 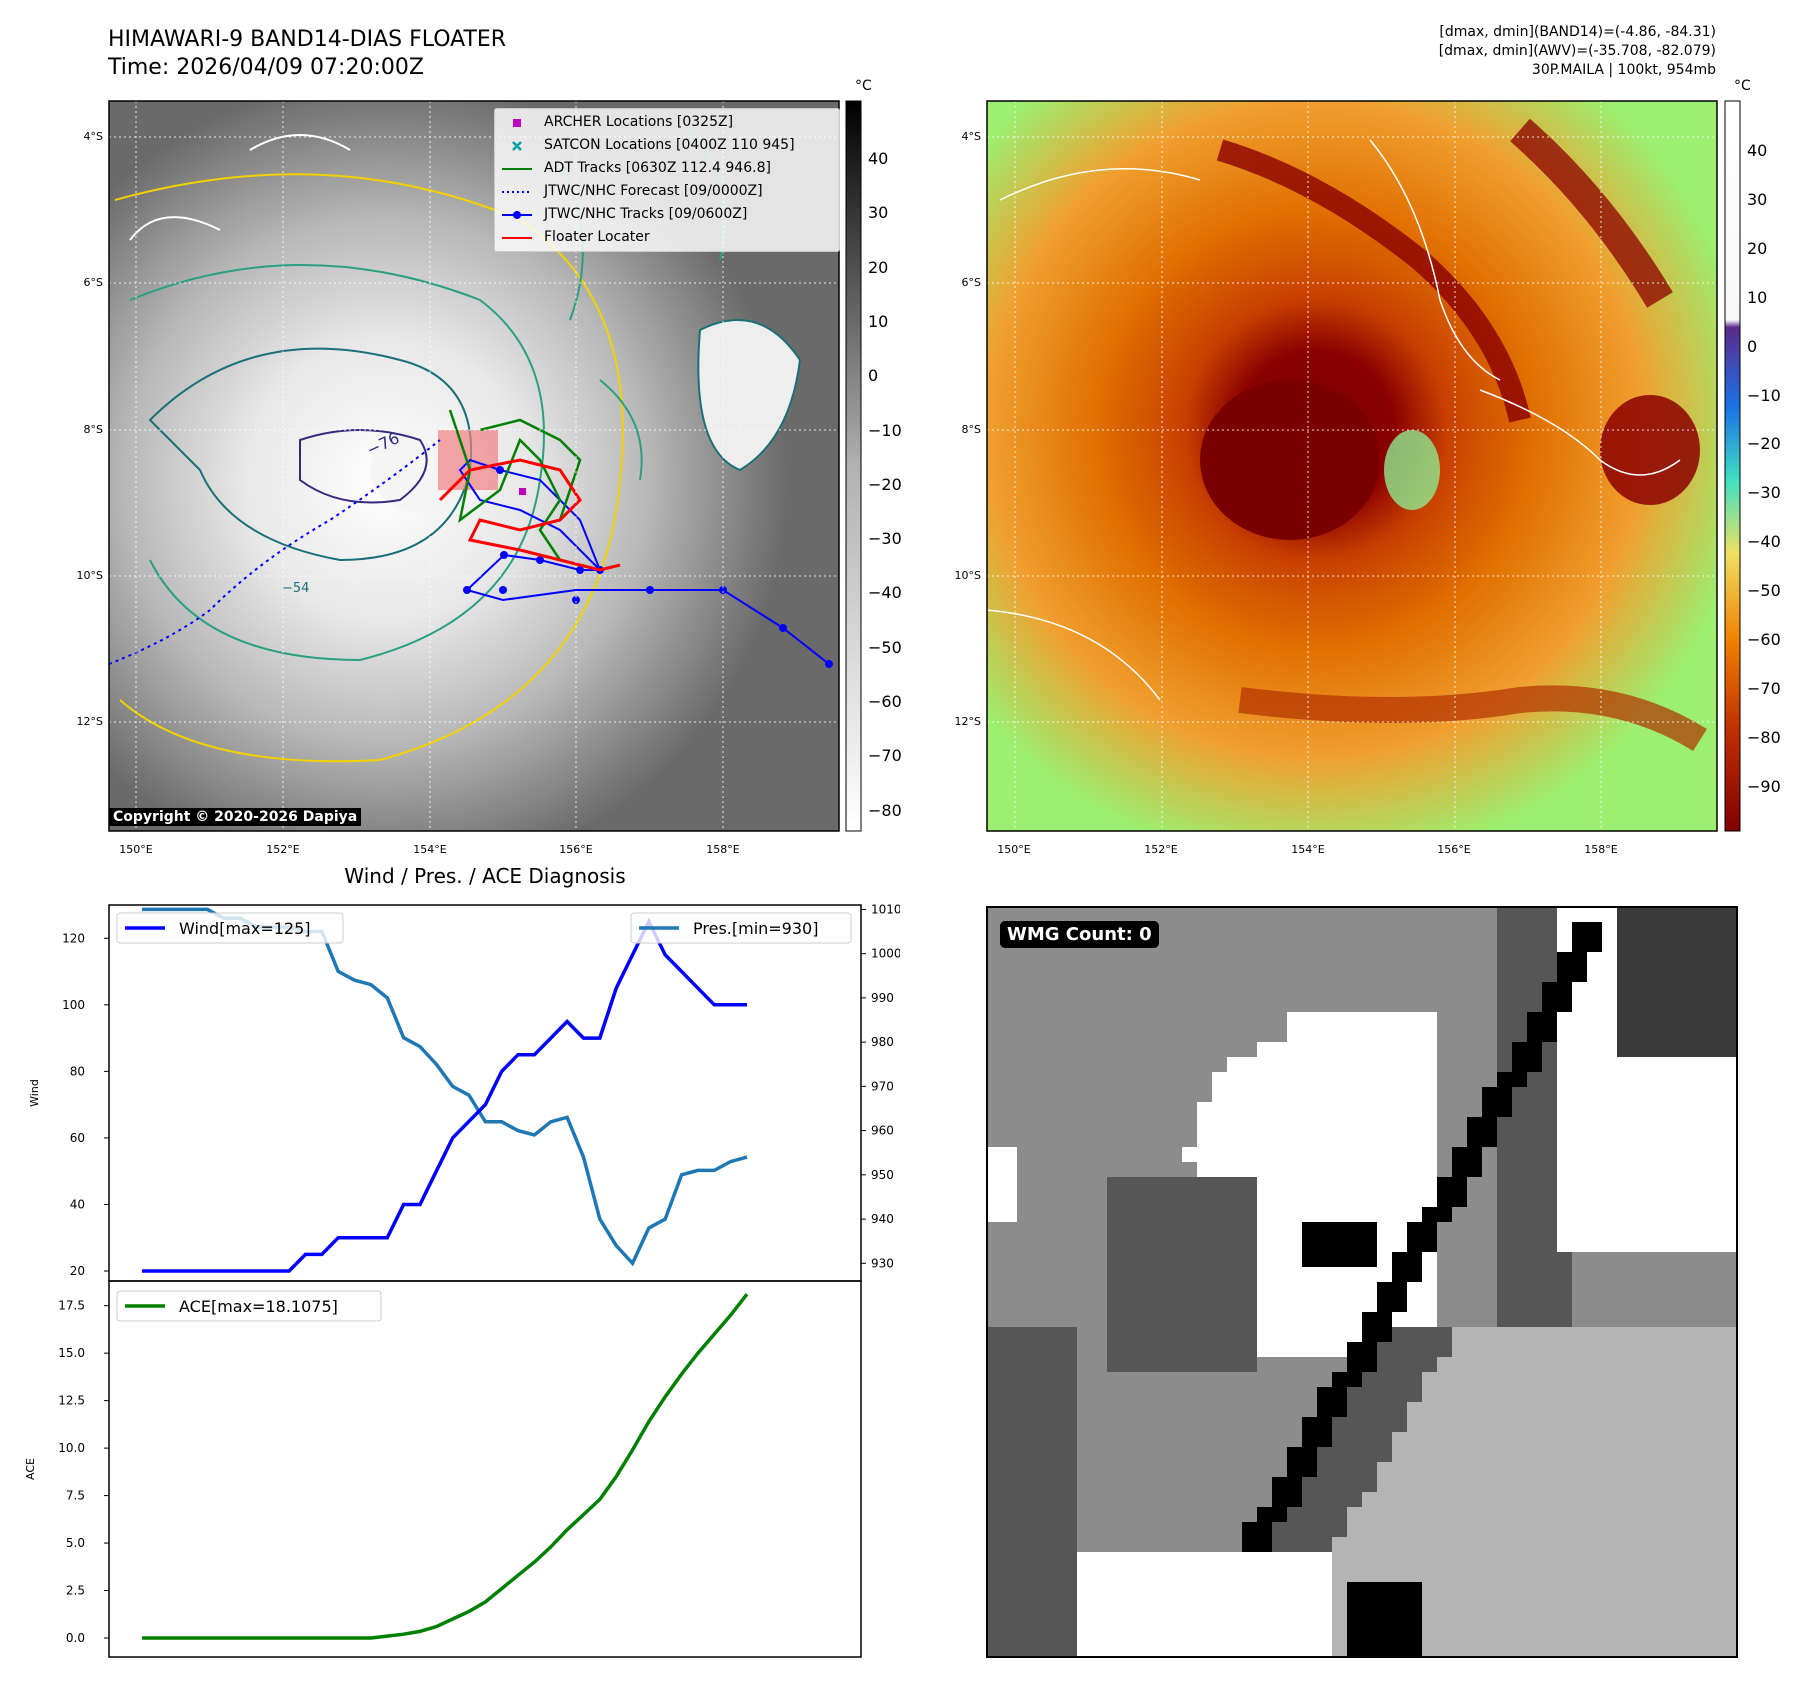 I want to click on awv-colorbar, so click(x=1732, y=466).